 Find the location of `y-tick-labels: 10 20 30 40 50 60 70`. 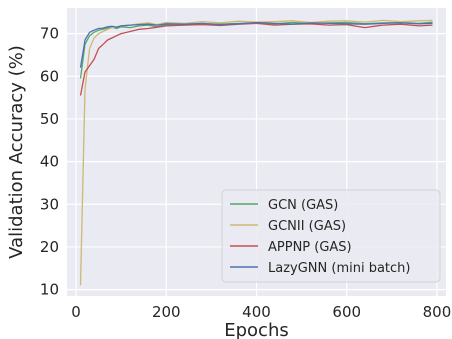

y-tick-labels: 10 20 30 40 50 60 70 is located at coordinates (49, 162).